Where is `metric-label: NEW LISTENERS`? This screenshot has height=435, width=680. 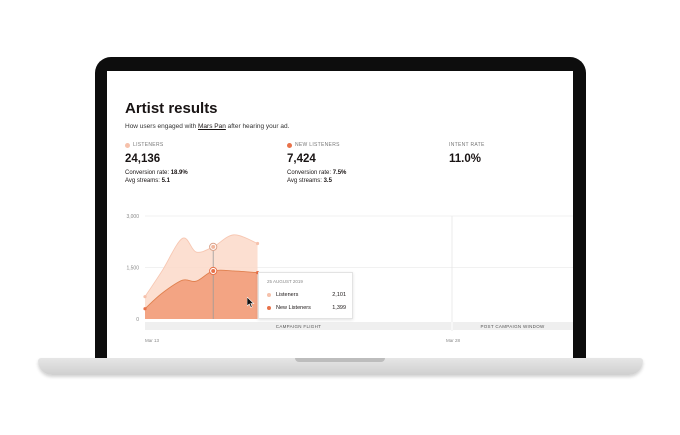
metric-label: NEW LISTENERS is located at coordinates (316, 145).